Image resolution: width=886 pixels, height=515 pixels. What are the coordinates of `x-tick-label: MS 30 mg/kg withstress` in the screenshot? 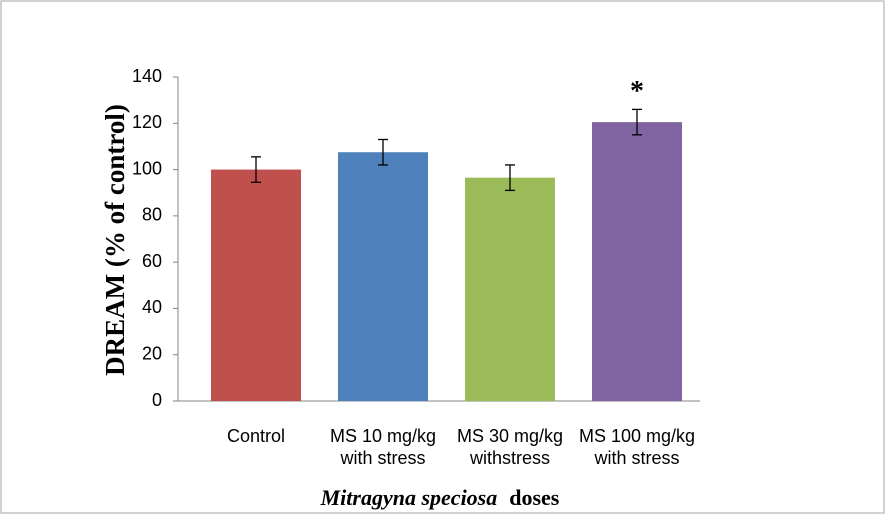 It's located at (510, 447).